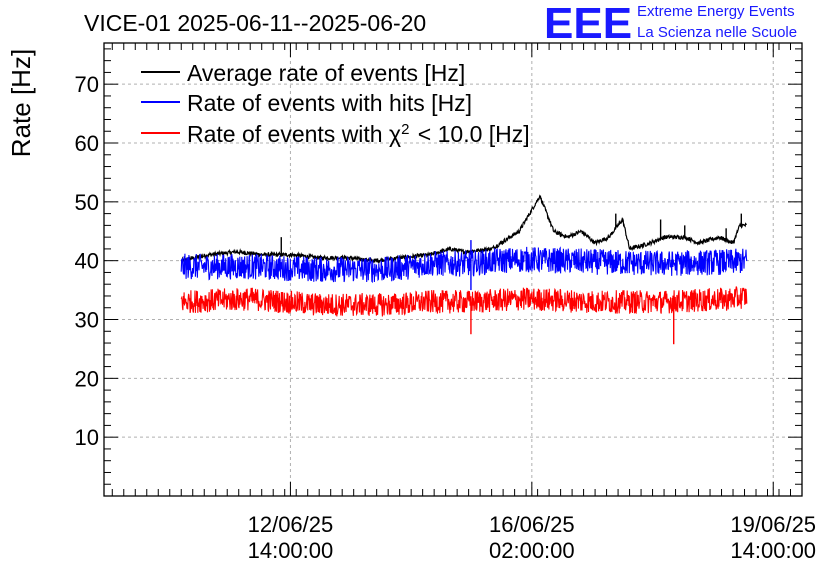 The width and height of the screenshot is (836, 572). I want to click on y-tick-label: 60, so click(87, 143).